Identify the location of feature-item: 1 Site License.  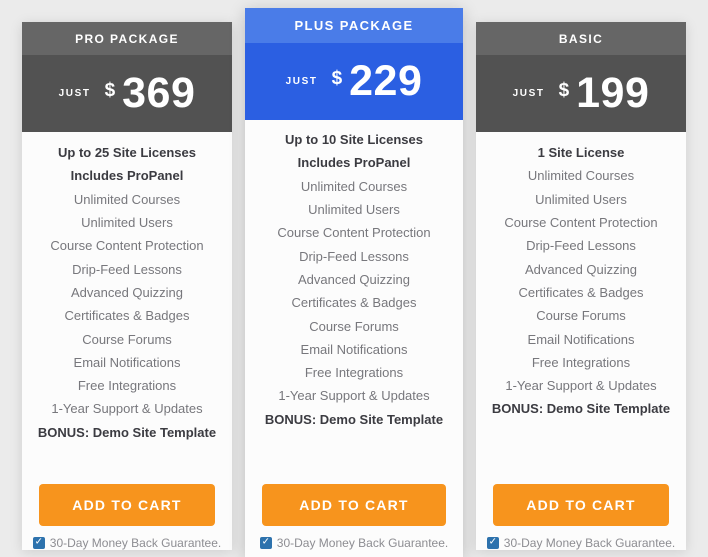
(581, 153).